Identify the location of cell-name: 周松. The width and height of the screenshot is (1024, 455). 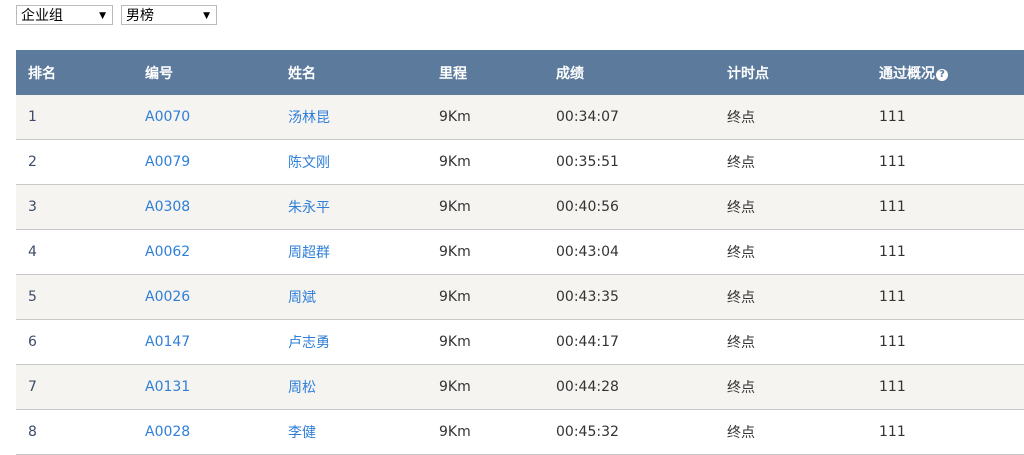
(351, 387).